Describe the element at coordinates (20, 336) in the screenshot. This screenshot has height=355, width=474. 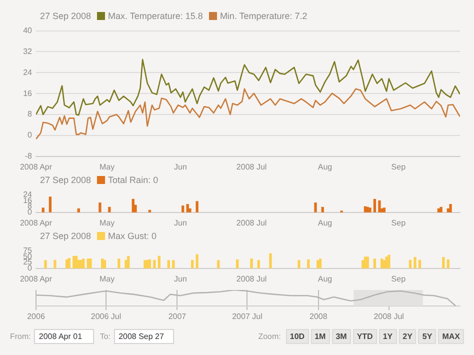
I see `text: From:` at that location.